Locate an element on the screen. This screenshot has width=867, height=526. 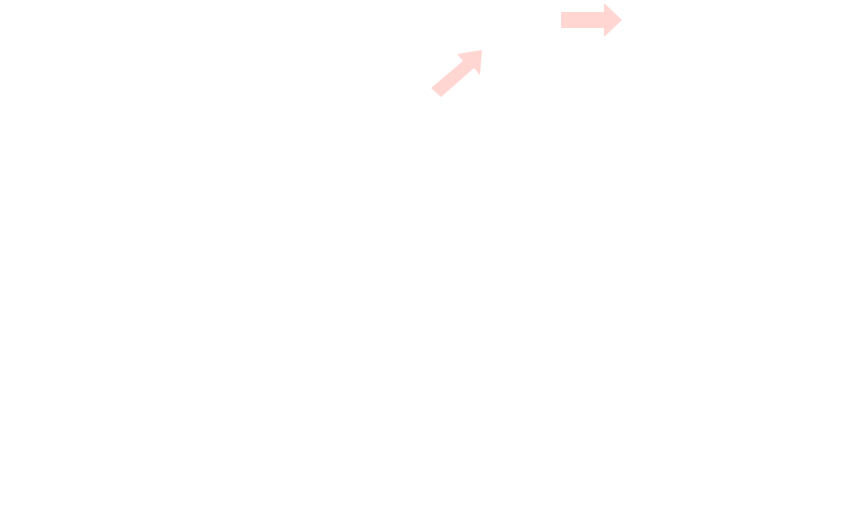
arrow-up-right-icon is located at coordinates (456, 73).